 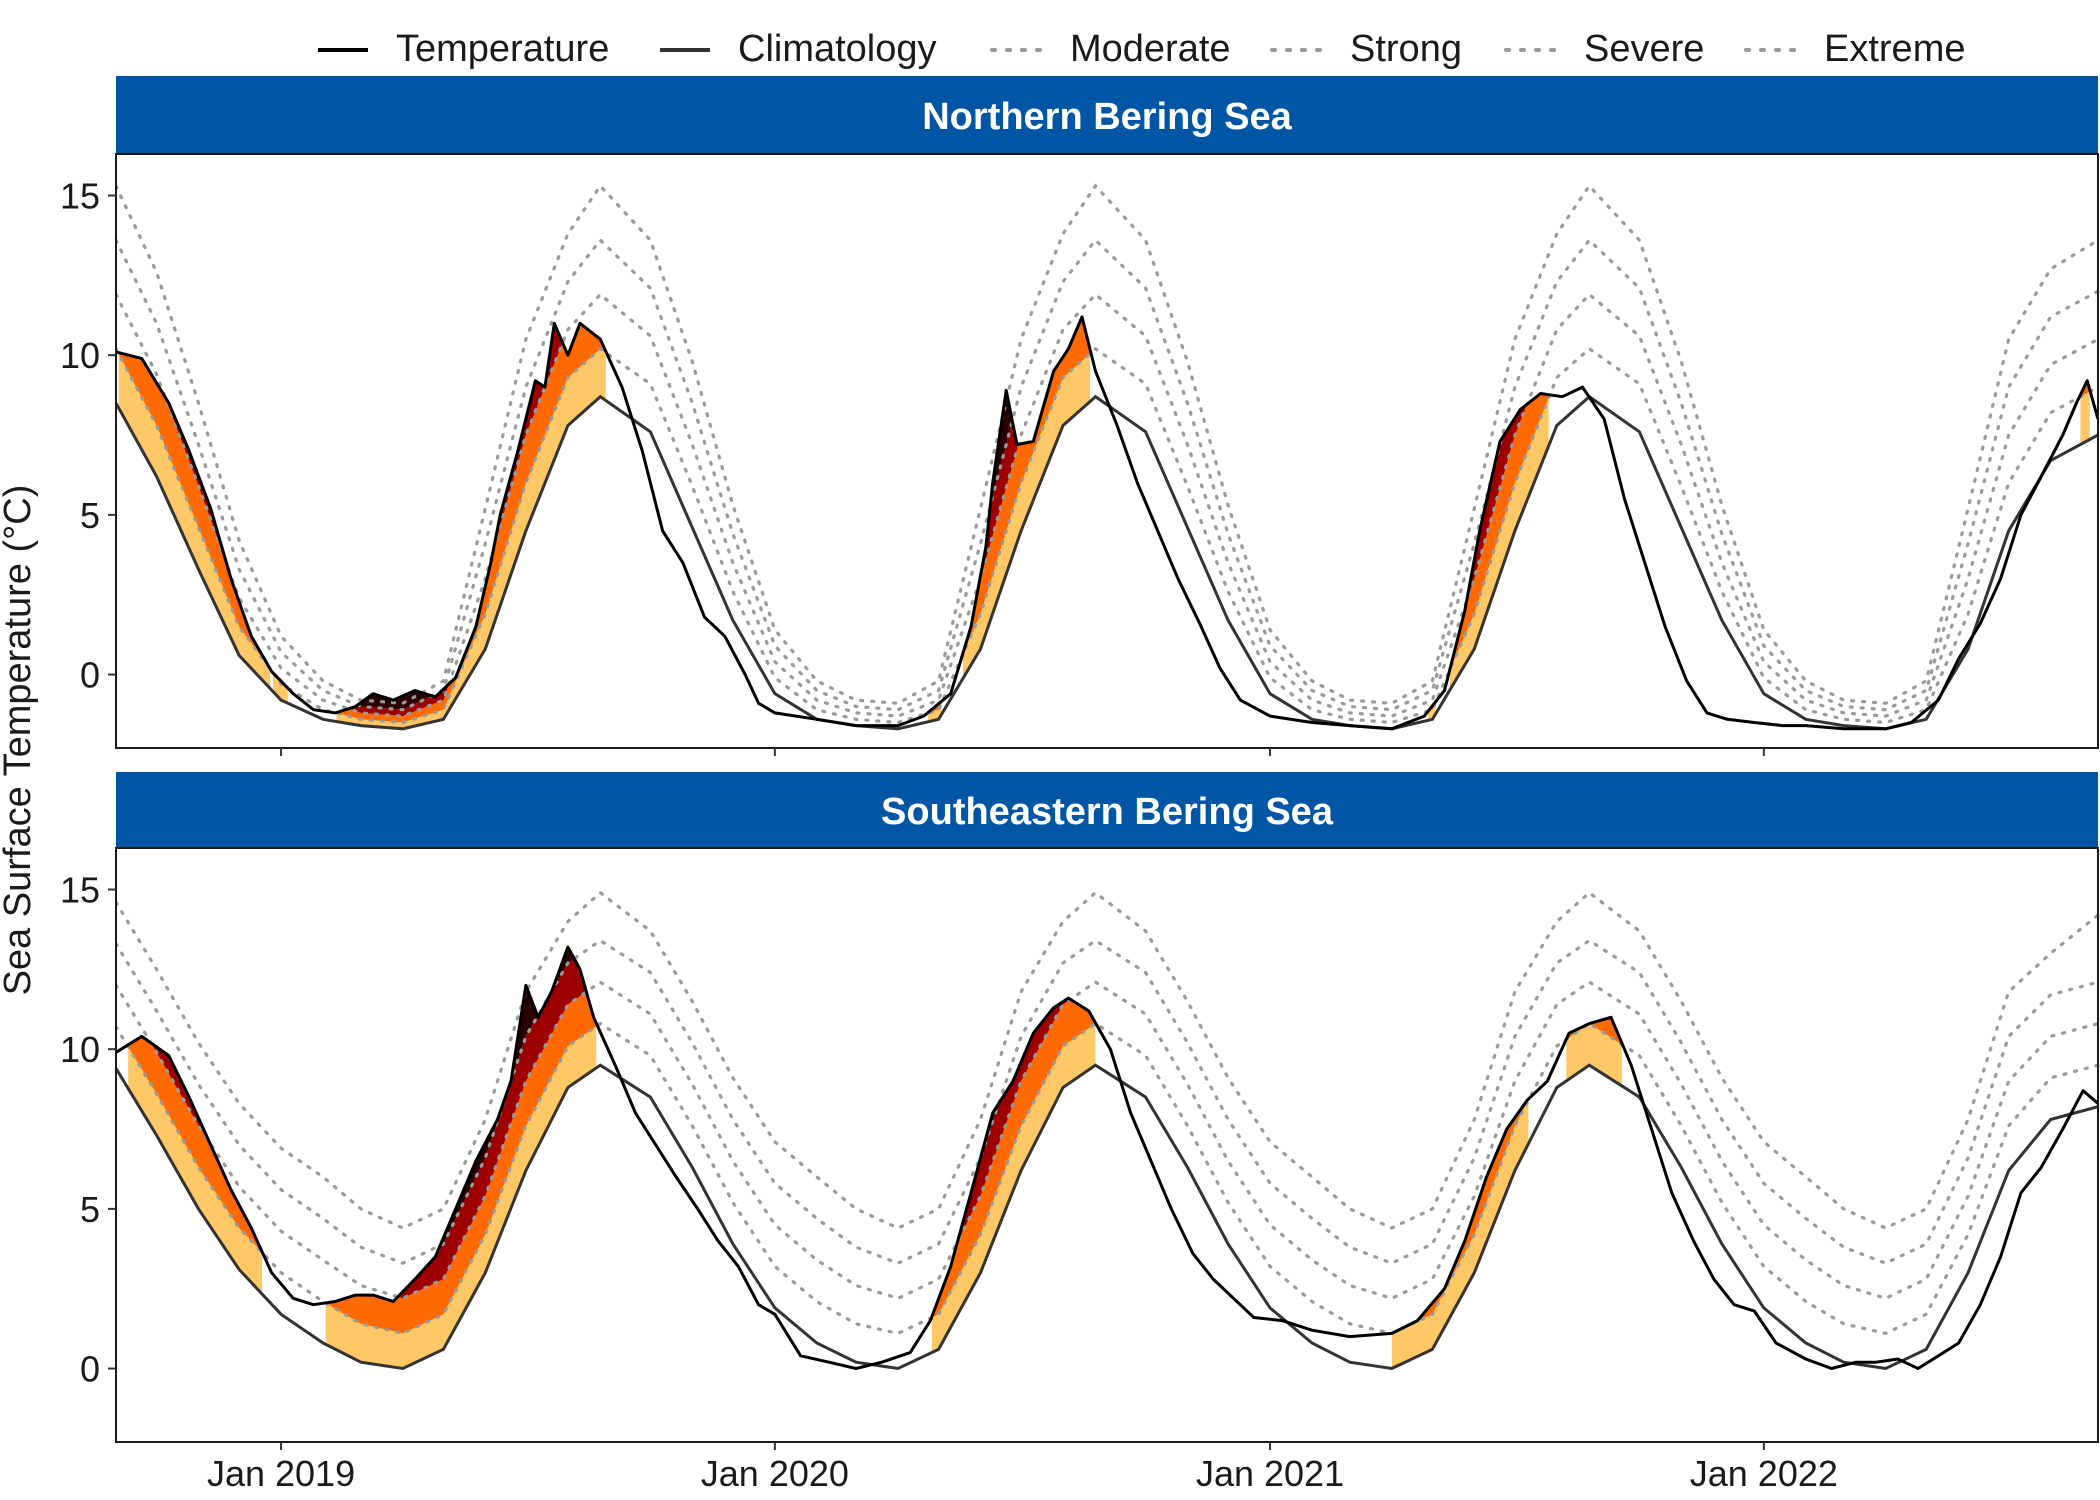 What do you see at coordinates (1894, 49) in the screenshot?
I see `legend-label-extreme: Extreme` at bounding box center [1894, 49].